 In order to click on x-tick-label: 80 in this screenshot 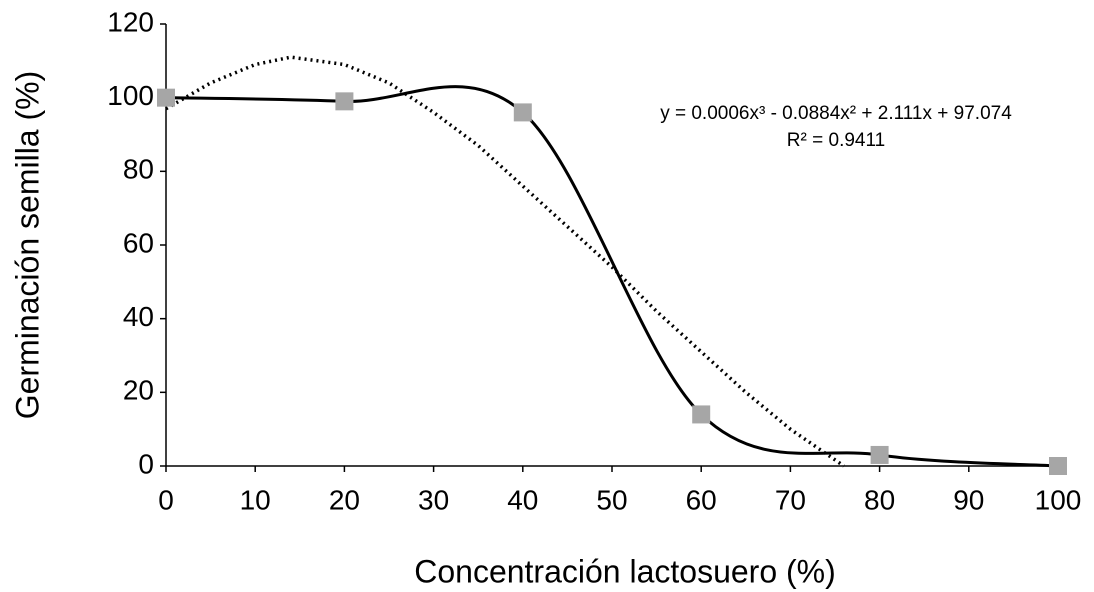, I will do `click(879, 499)`.